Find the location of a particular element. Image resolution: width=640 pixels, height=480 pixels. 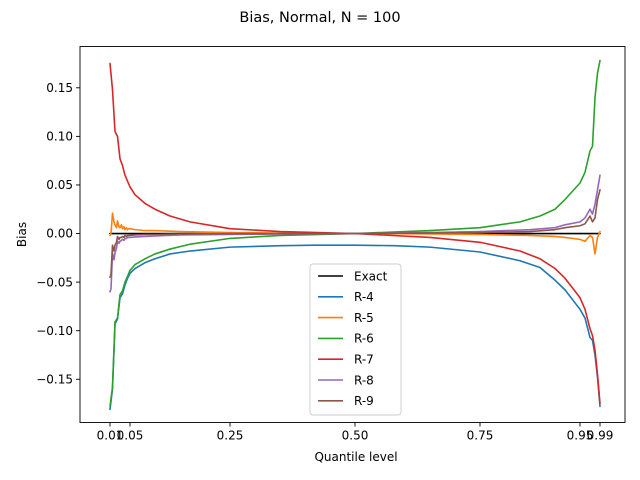

x-axis: 0.010.05 0.25 0.50 0.75 0.950.99 is located at coordinates (355, 432).